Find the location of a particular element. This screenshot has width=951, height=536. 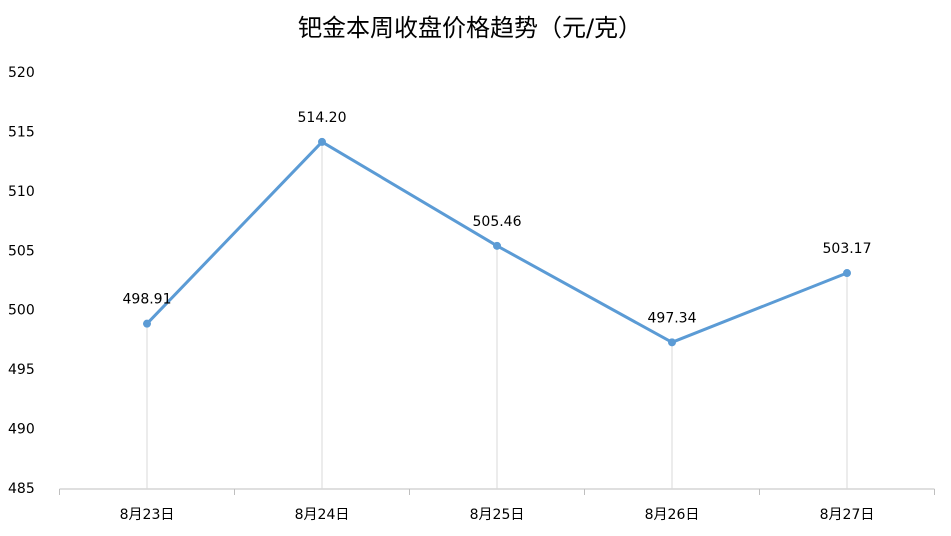

data-label: 498.91 is located at coordinates (147, 300).